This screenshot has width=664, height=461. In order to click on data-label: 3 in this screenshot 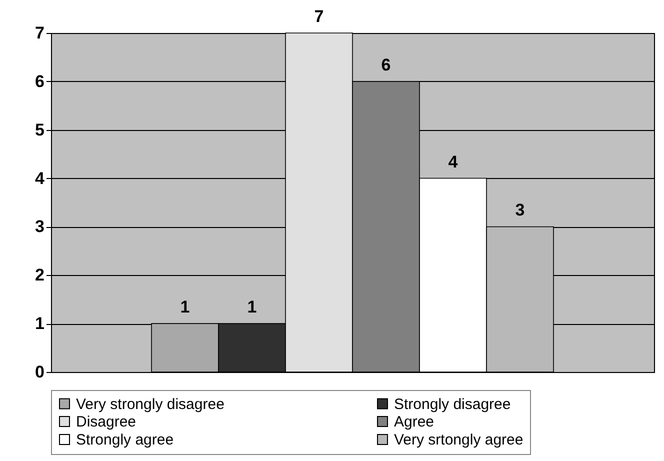, I will do `click(520, 210)`.